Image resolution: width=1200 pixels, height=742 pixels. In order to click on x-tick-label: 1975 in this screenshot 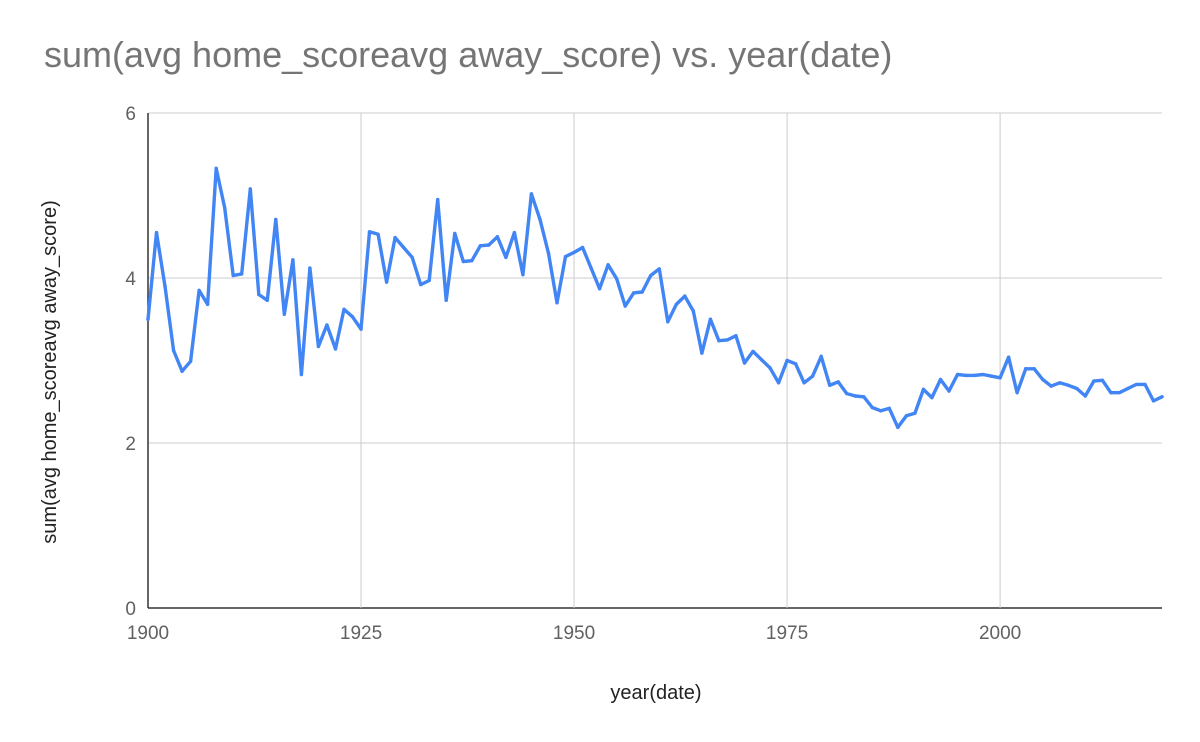, I will do `click(787, 633)`.